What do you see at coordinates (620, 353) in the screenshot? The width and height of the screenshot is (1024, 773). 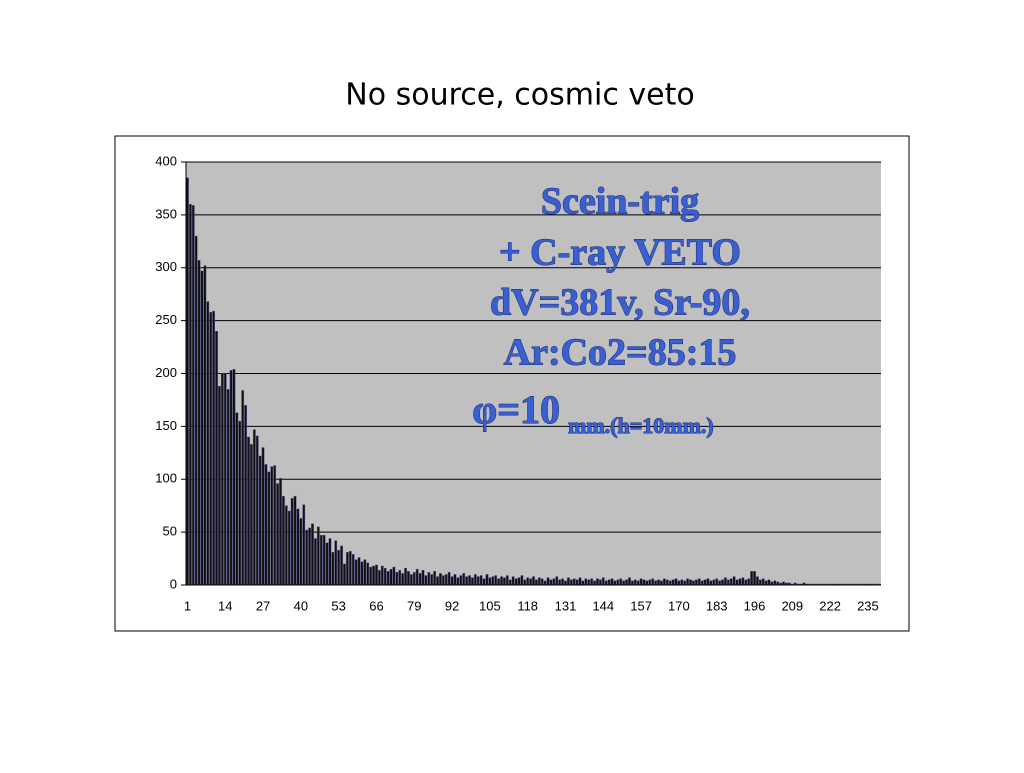 I see `annotation: Ar:Co2=85:15` at bounding box center [620, 353].